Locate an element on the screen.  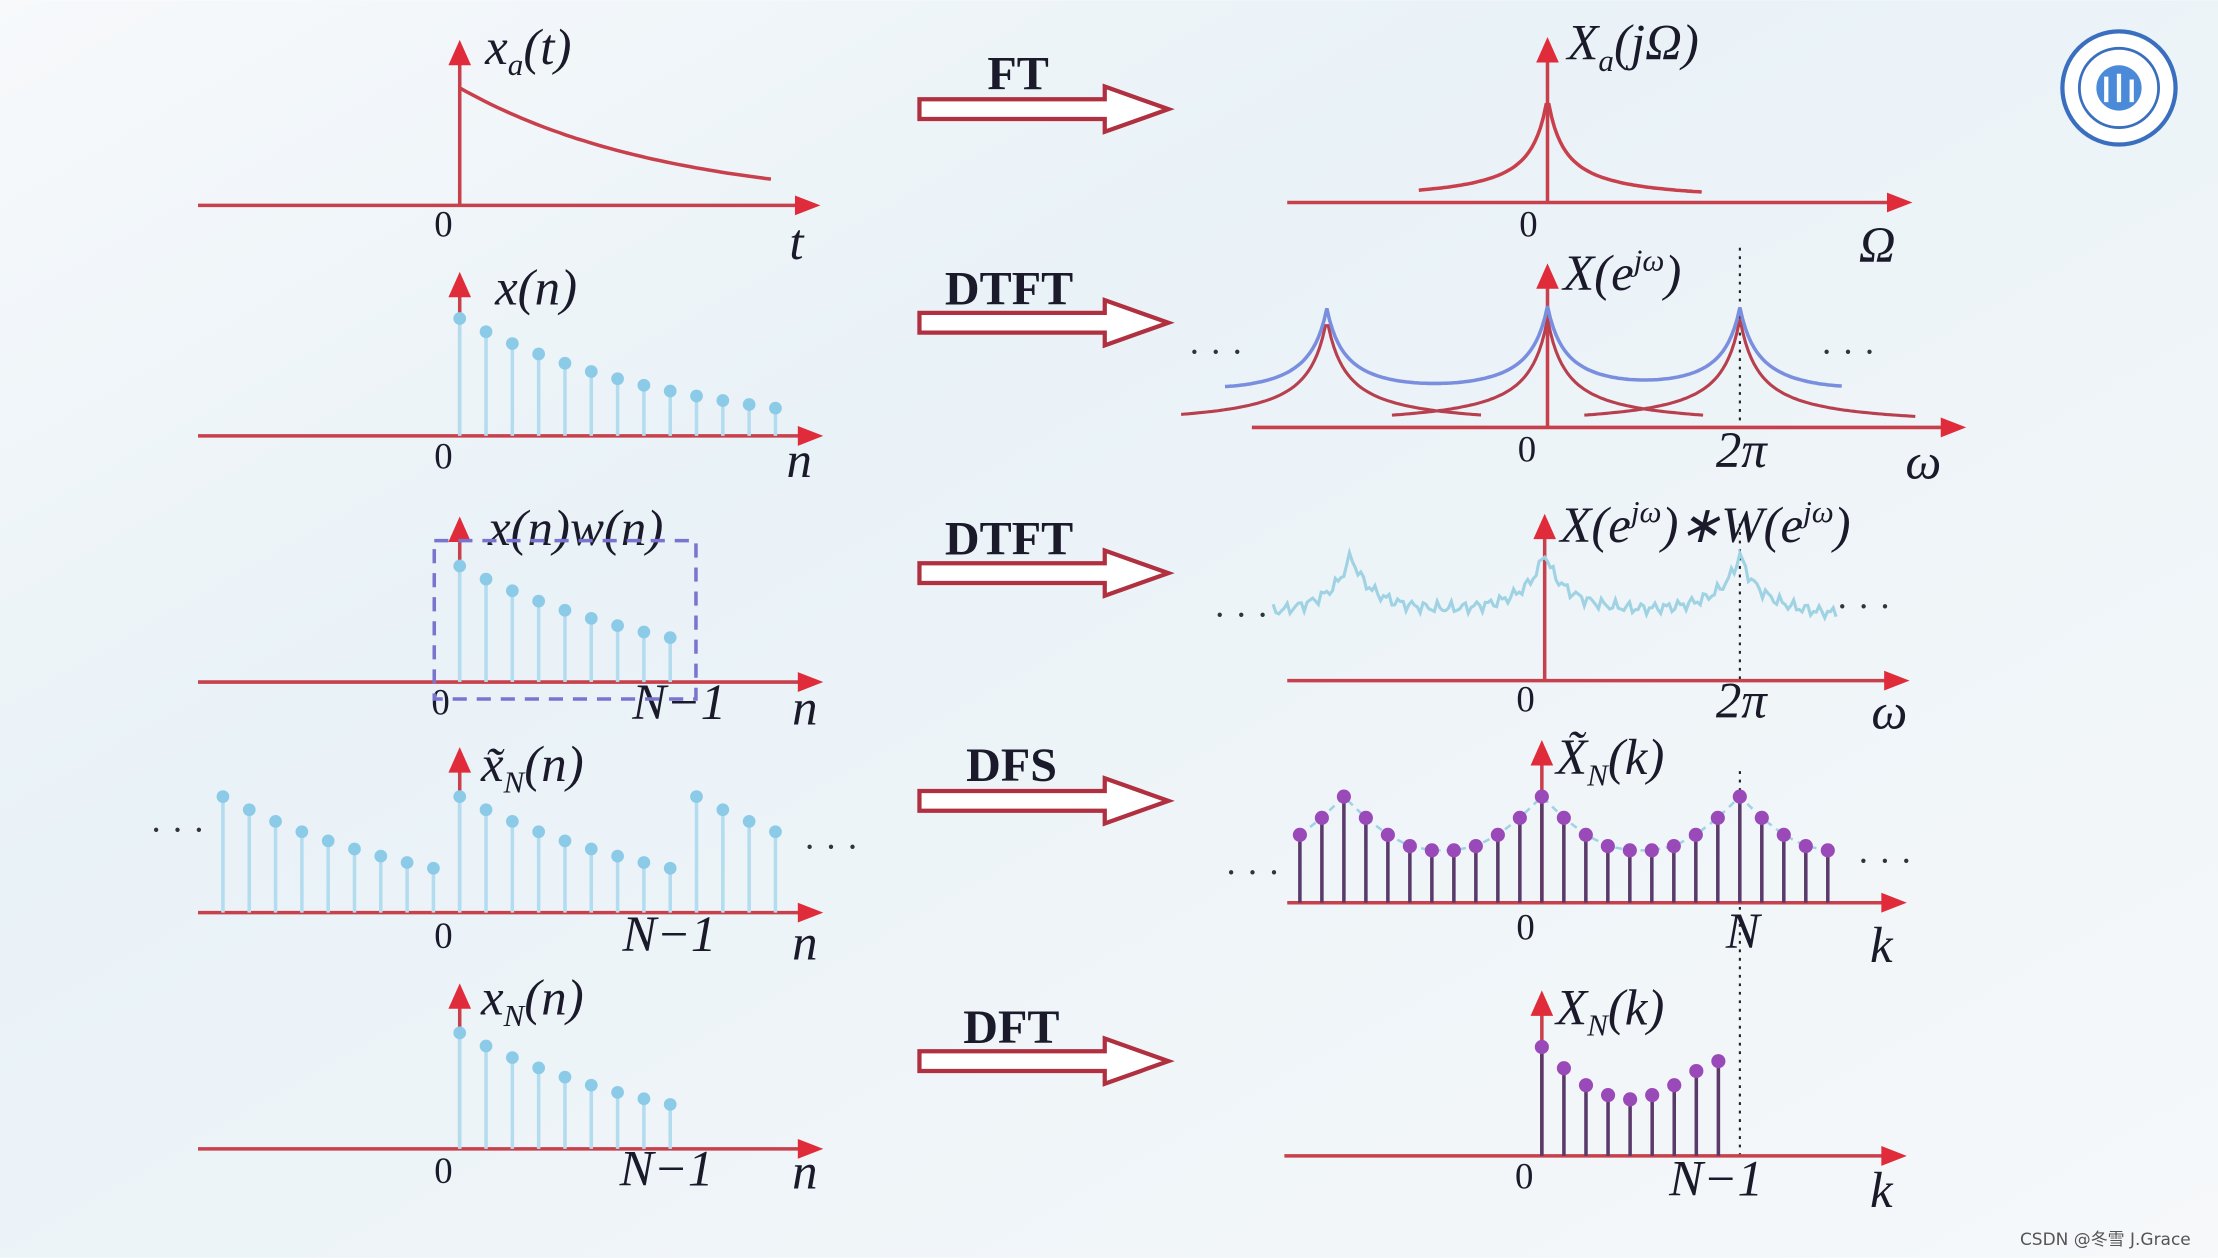
label-part: x(n)w(n) is located at coordinates (575, 529).